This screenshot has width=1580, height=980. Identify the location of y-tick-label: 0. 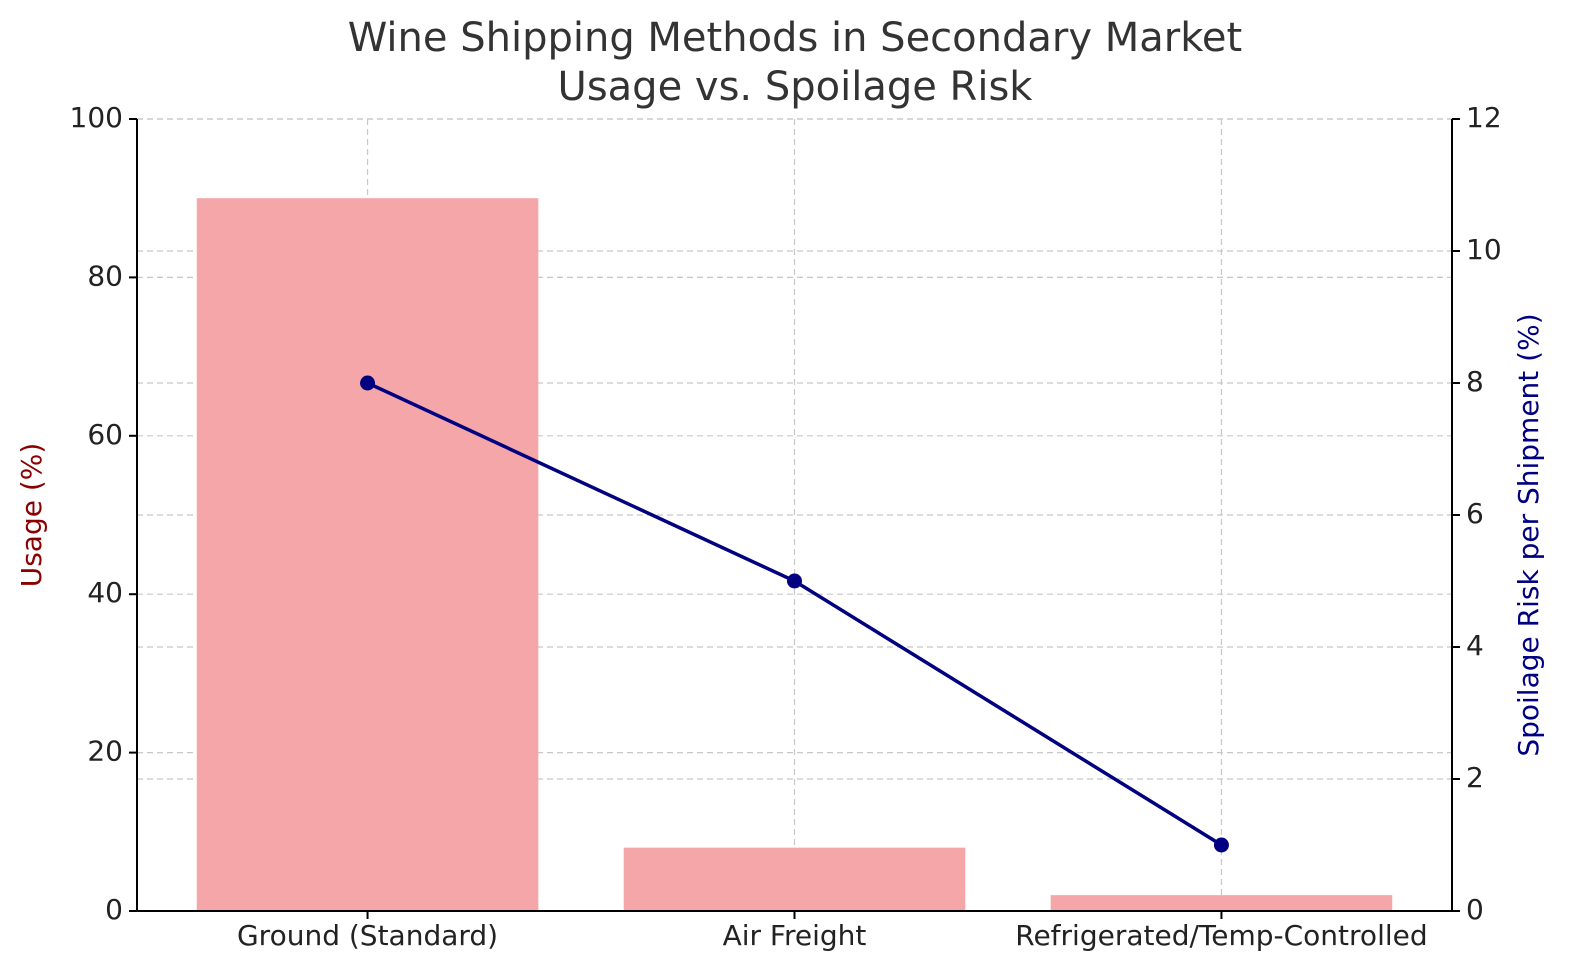
(114, 909).